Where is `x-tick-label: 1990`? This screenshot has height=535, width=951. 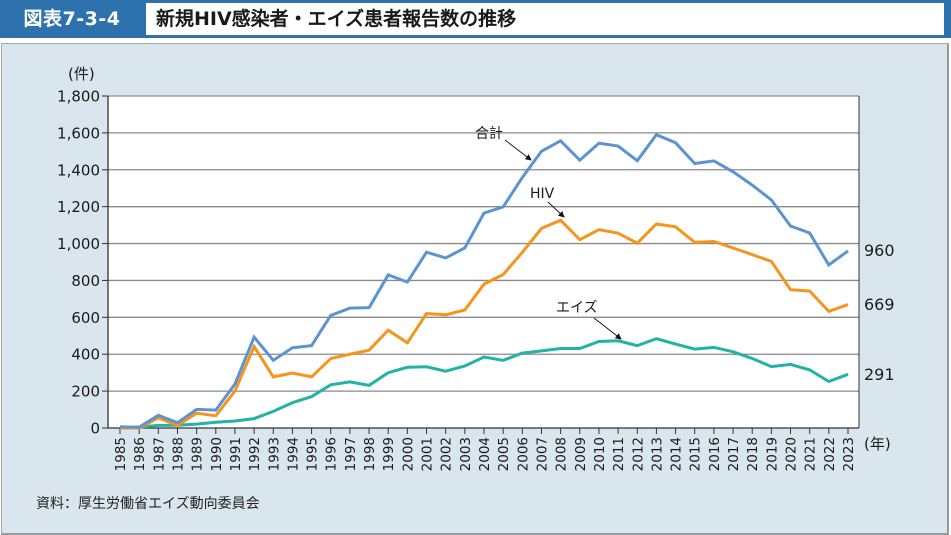
x-tick-label: 1990 is located at coordinates (217, 454).